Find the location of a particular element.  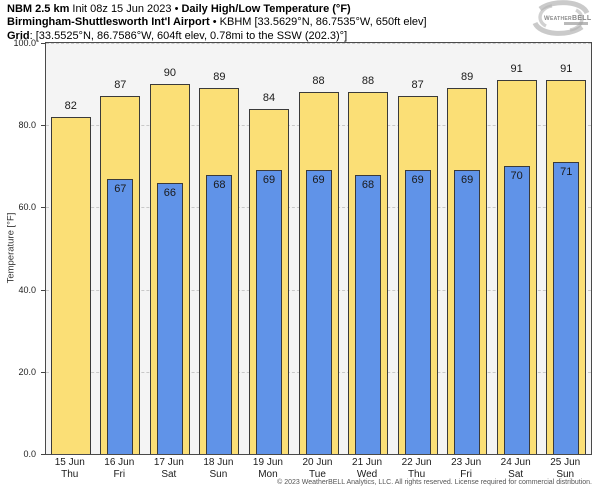

x-tick-date: 22 Jun is located at coordinates (416, 462).